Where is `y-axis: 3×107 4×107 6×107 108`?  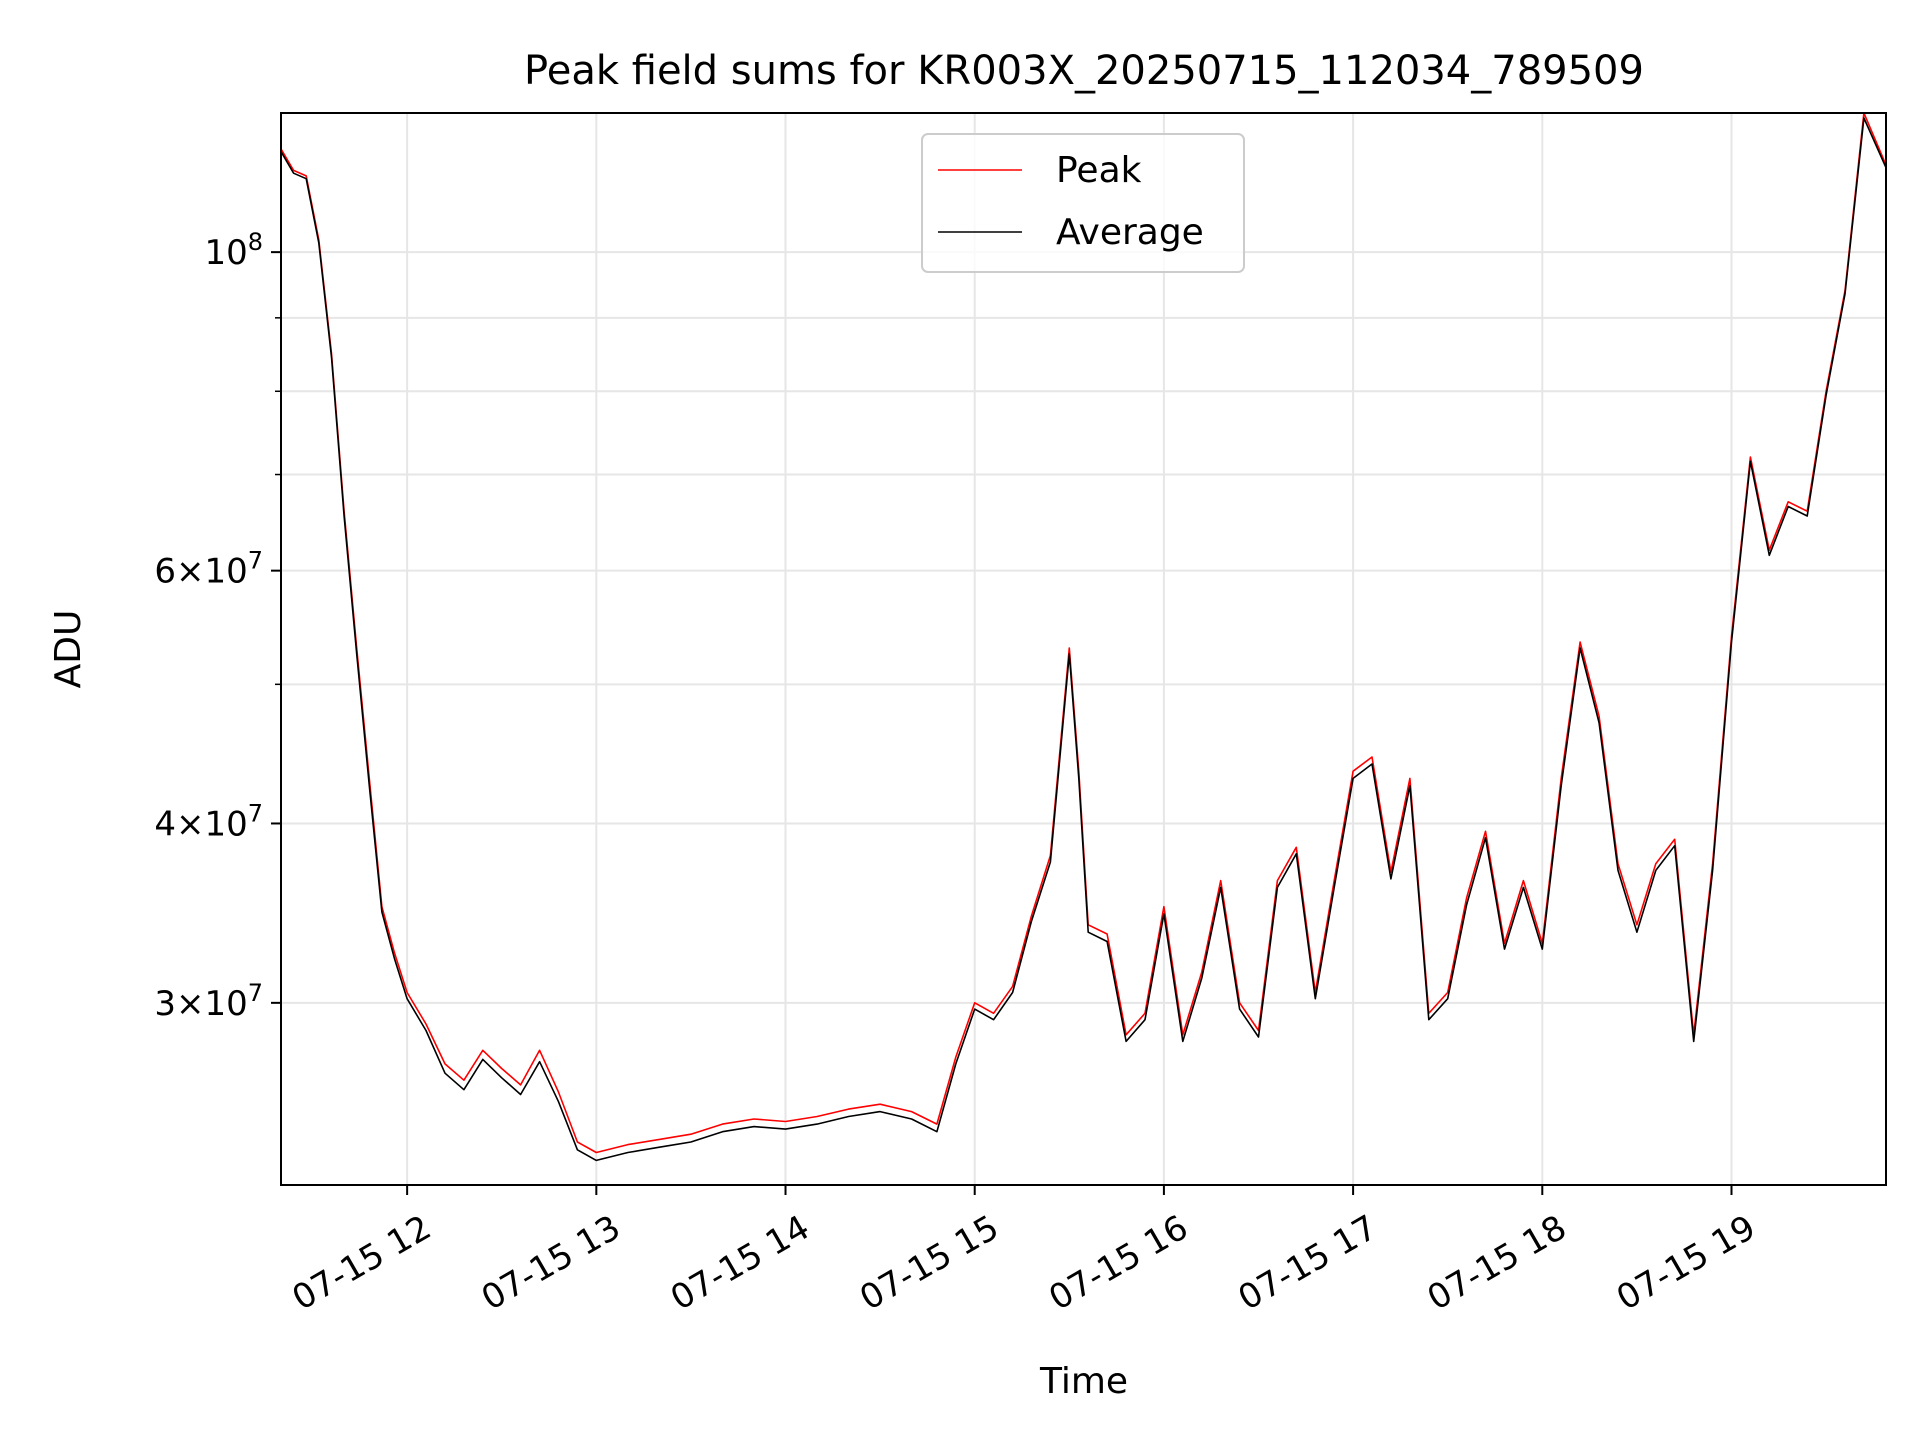 y-axis: 3×107 4×107 6×107 108 is located at coordinates (217, 626).